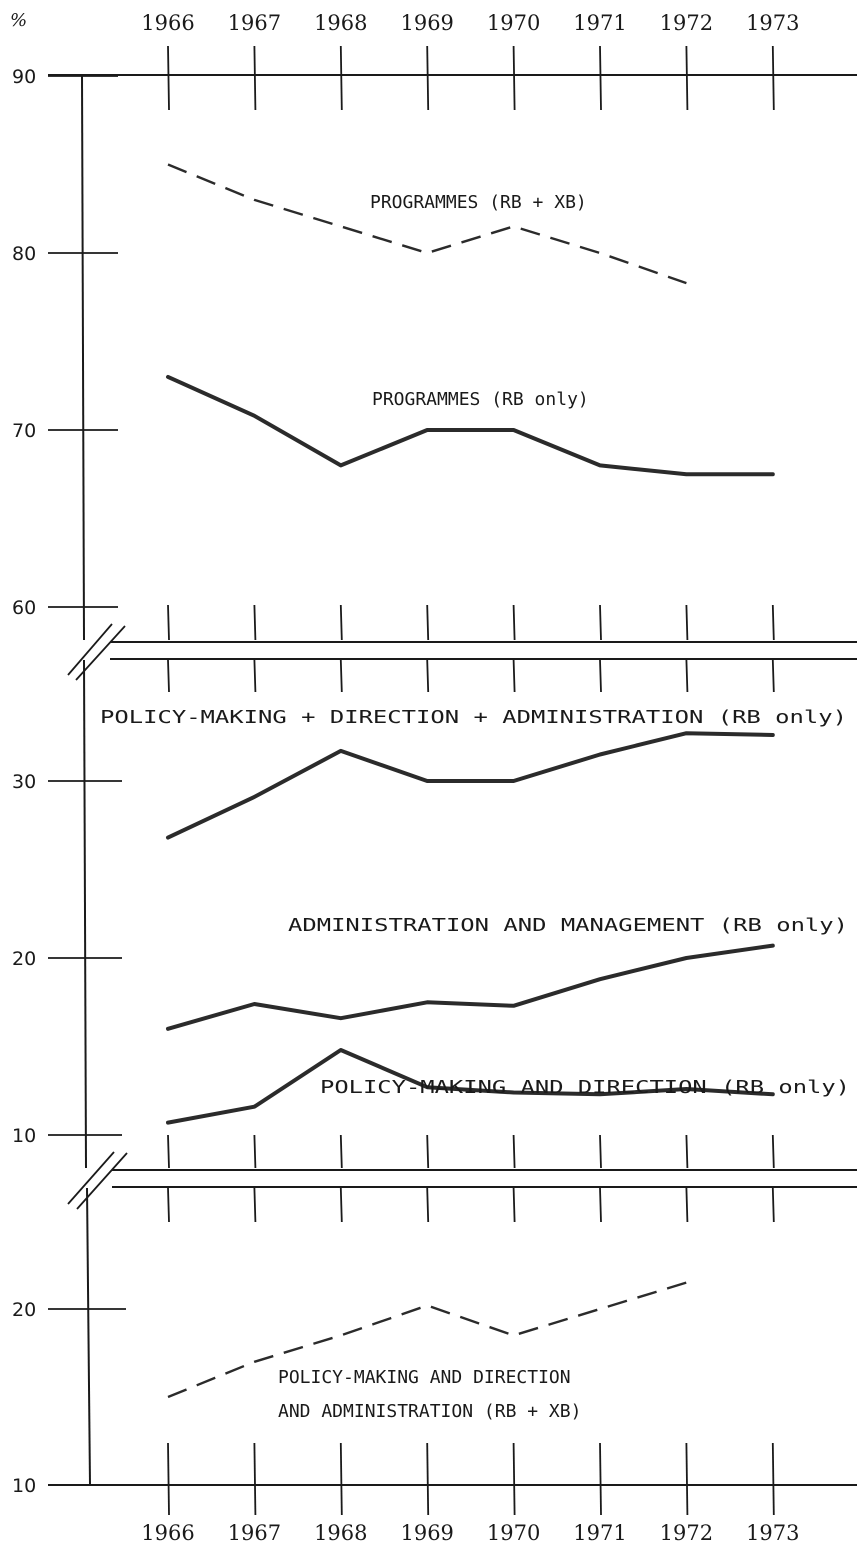  What do you see at coordinates (24, 77) in the screenshot?
I see `y-tick-label: 90` at bounding box center [24, 77].